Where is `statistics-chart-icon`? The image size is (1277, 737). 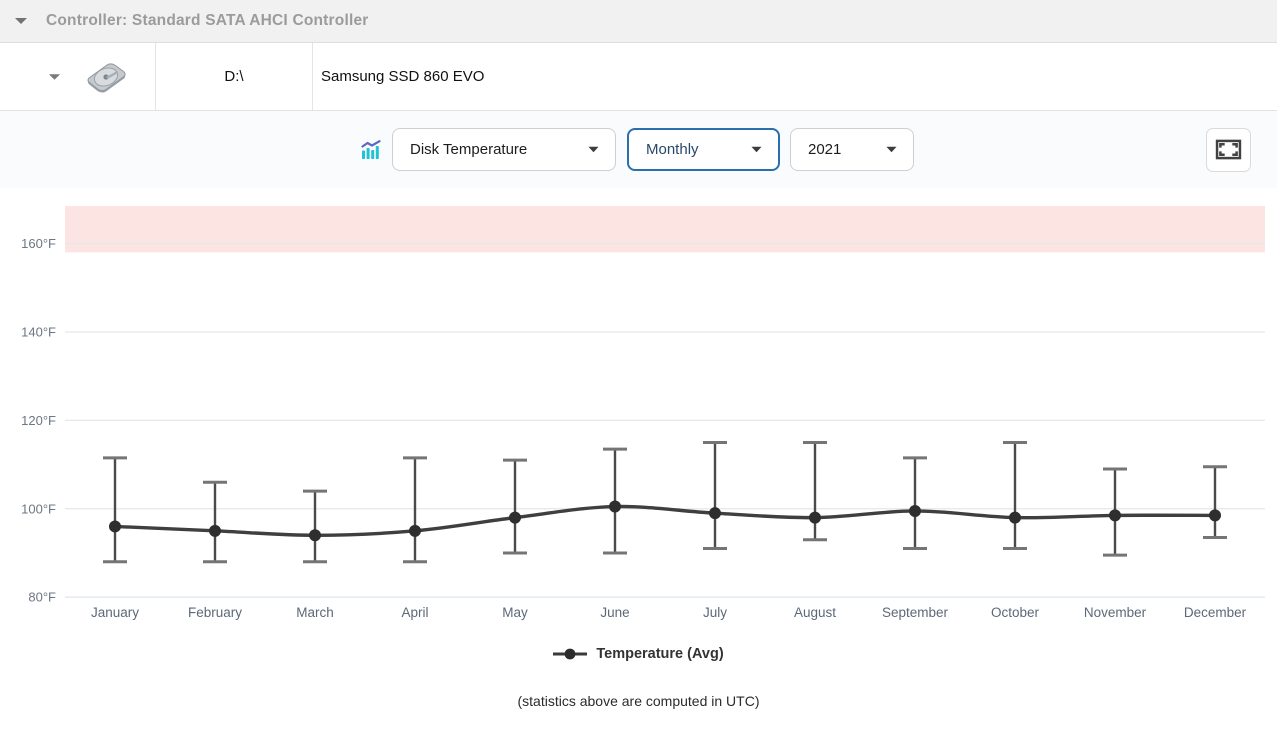
statistics-chart-icon is located at coordinates (371, 149).